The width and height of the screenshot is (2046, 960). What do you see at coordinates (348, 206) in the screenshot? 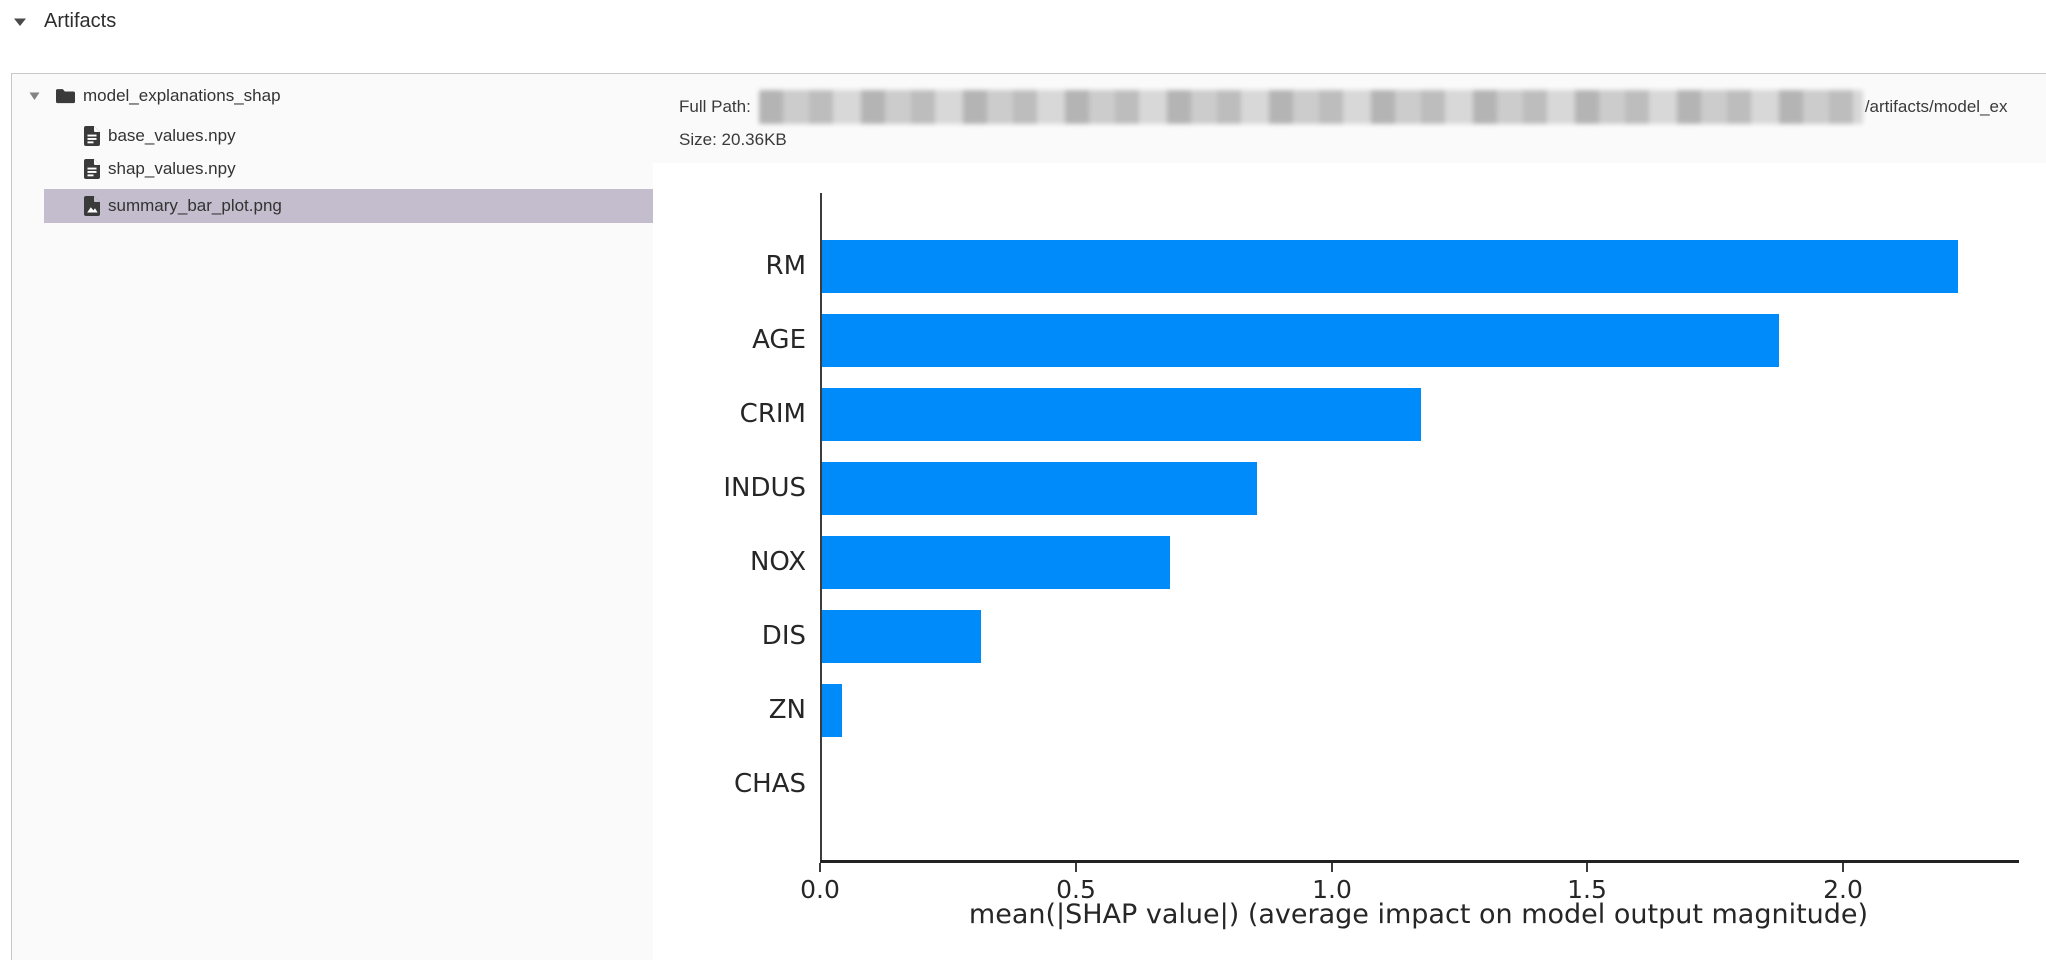
I see `selected-row-highlight` at bounding box center [348, 206].